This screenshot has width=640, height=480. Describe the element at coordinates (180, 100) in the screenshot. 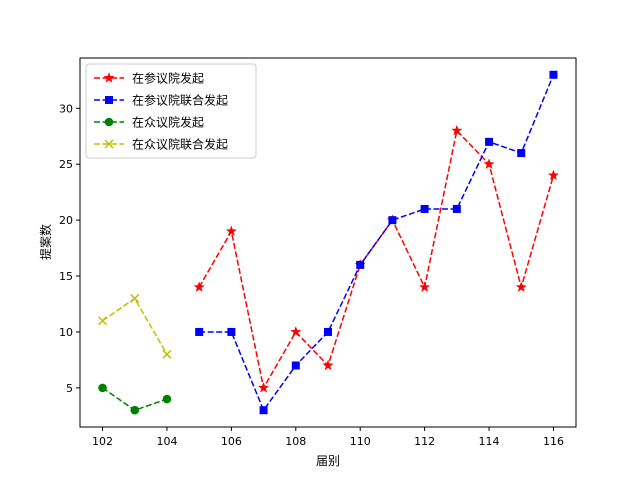

I see `legend-label: 在参议院联合发起` at that location.